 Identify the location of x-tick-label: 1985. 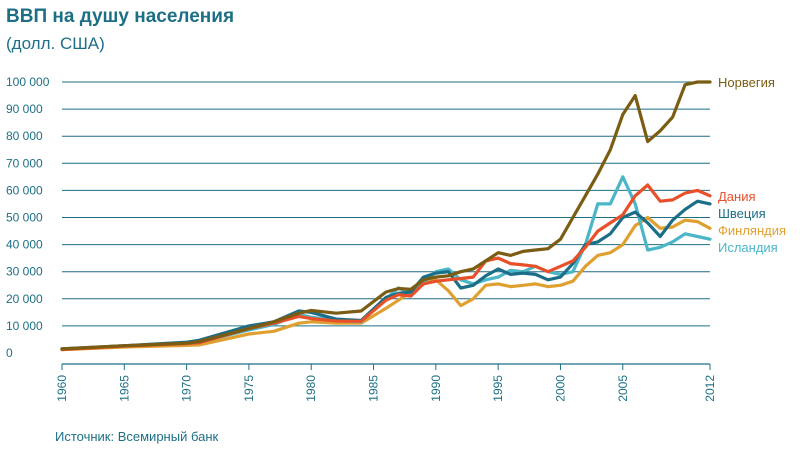
(374, 388).